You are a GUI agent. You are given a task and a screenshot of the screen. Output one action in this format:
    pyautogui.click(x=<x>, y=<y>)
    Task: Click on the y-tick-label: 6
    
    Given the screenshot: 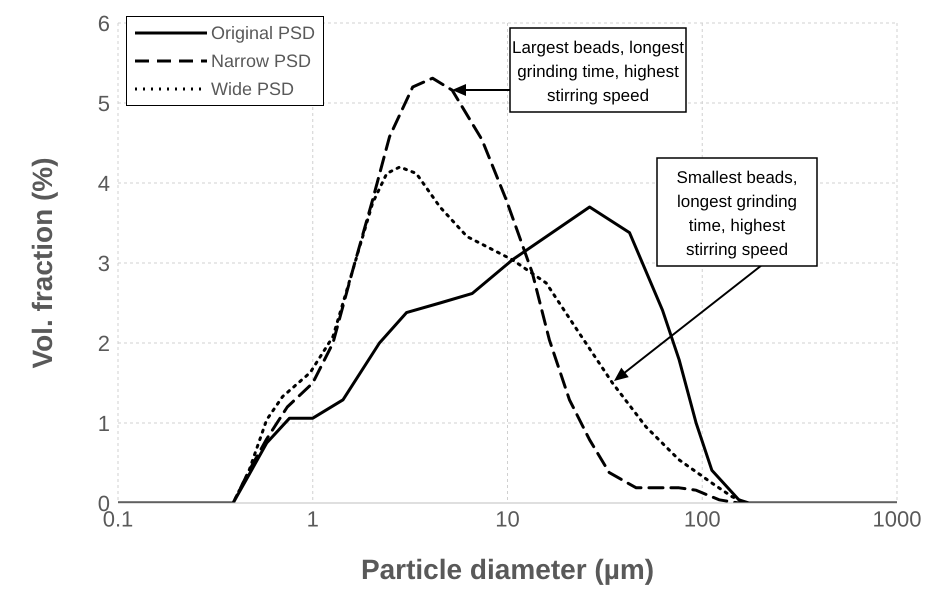 What is the action you would take?
    pyautogui.click(x=104, y=23)
    